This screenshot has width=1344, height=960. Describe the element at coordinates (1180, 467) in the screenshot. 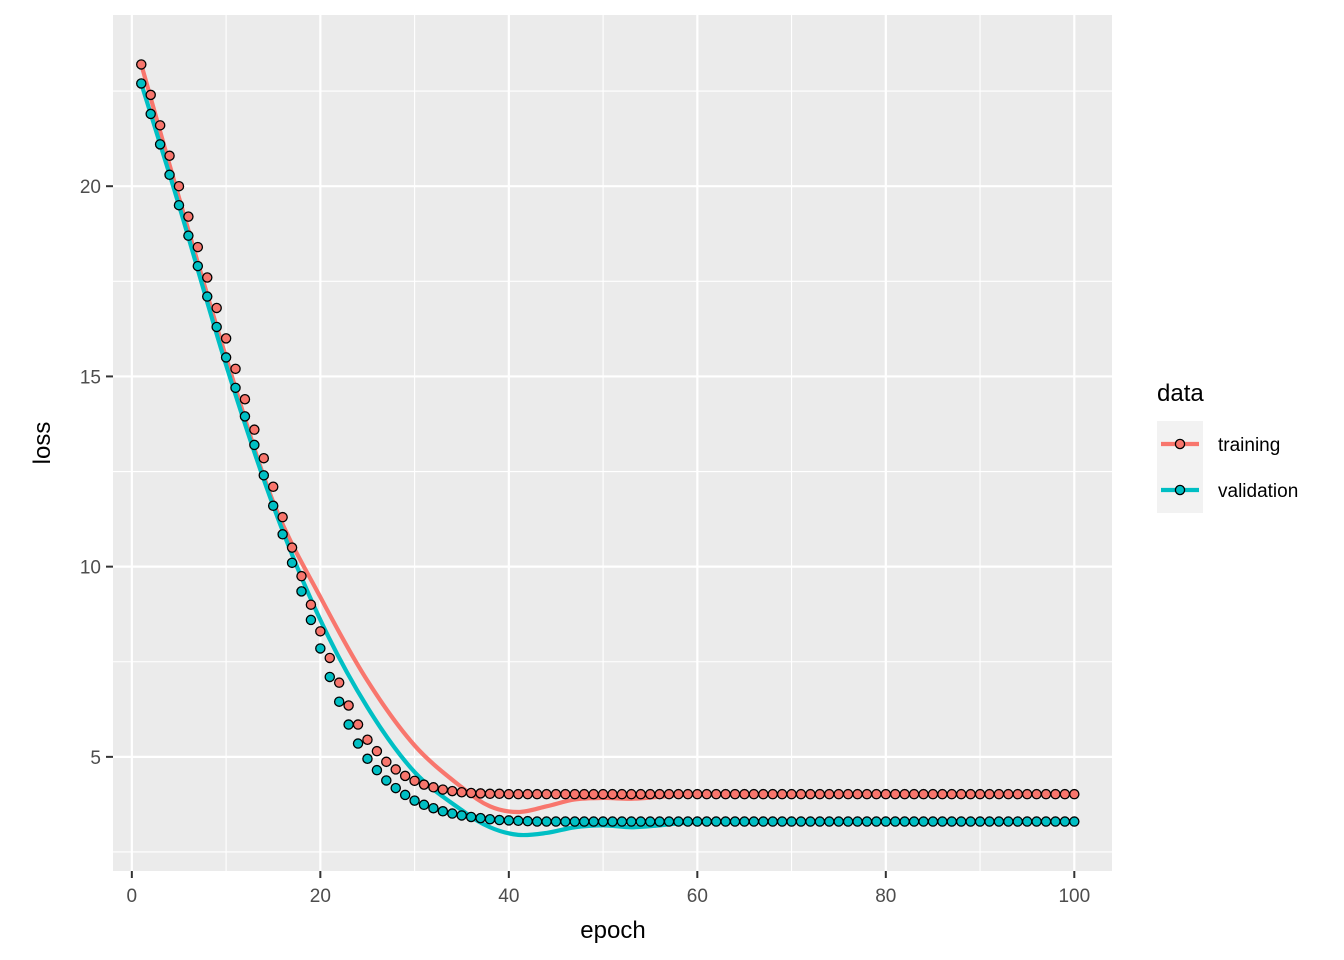

I see `legend-key-marks` at that location.